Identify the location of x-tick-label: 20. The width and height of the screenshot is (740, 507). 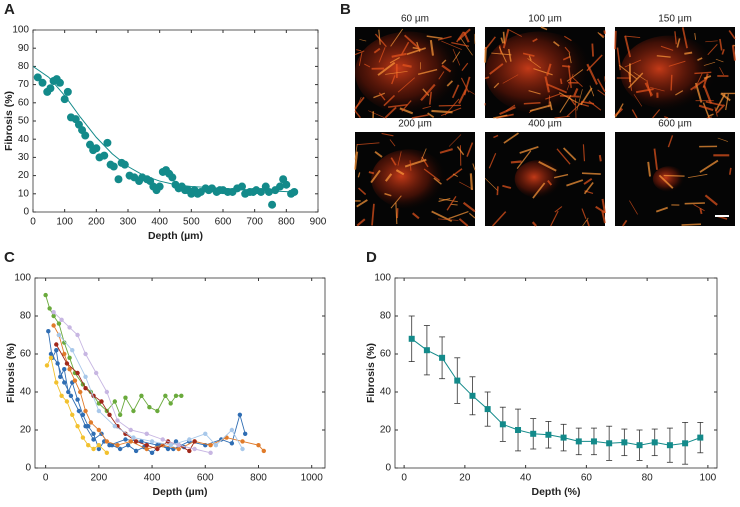
(465, 478).